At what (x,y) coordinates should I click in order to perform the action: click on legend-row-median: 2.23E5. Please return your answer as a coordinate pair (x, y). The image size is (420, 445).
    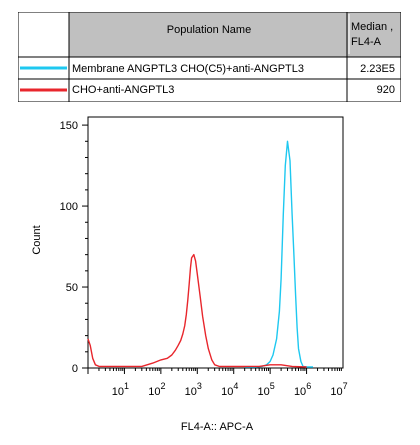
    Looking at the image, I should click on (377, 69).